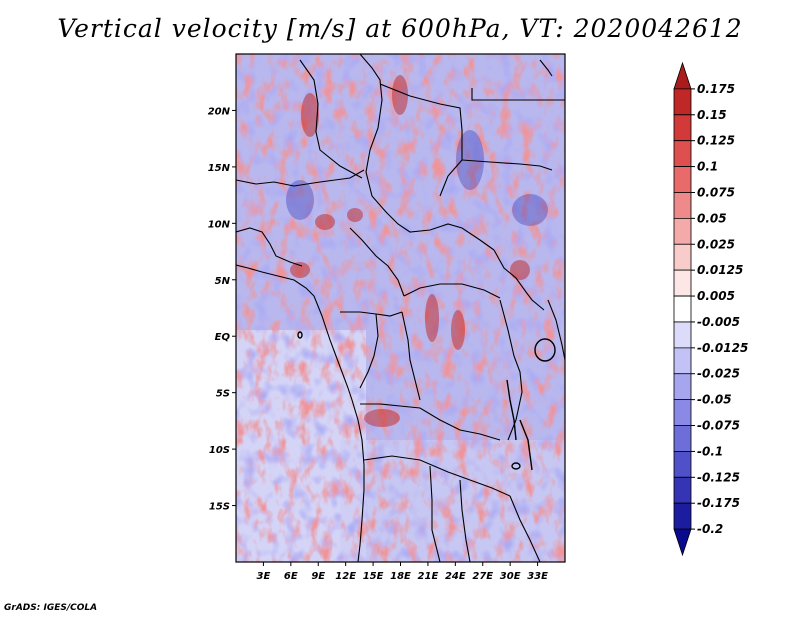  Describe the element at coordinates (518, 94) in the screenshot. I see `egypt-sudan-border` at that location.